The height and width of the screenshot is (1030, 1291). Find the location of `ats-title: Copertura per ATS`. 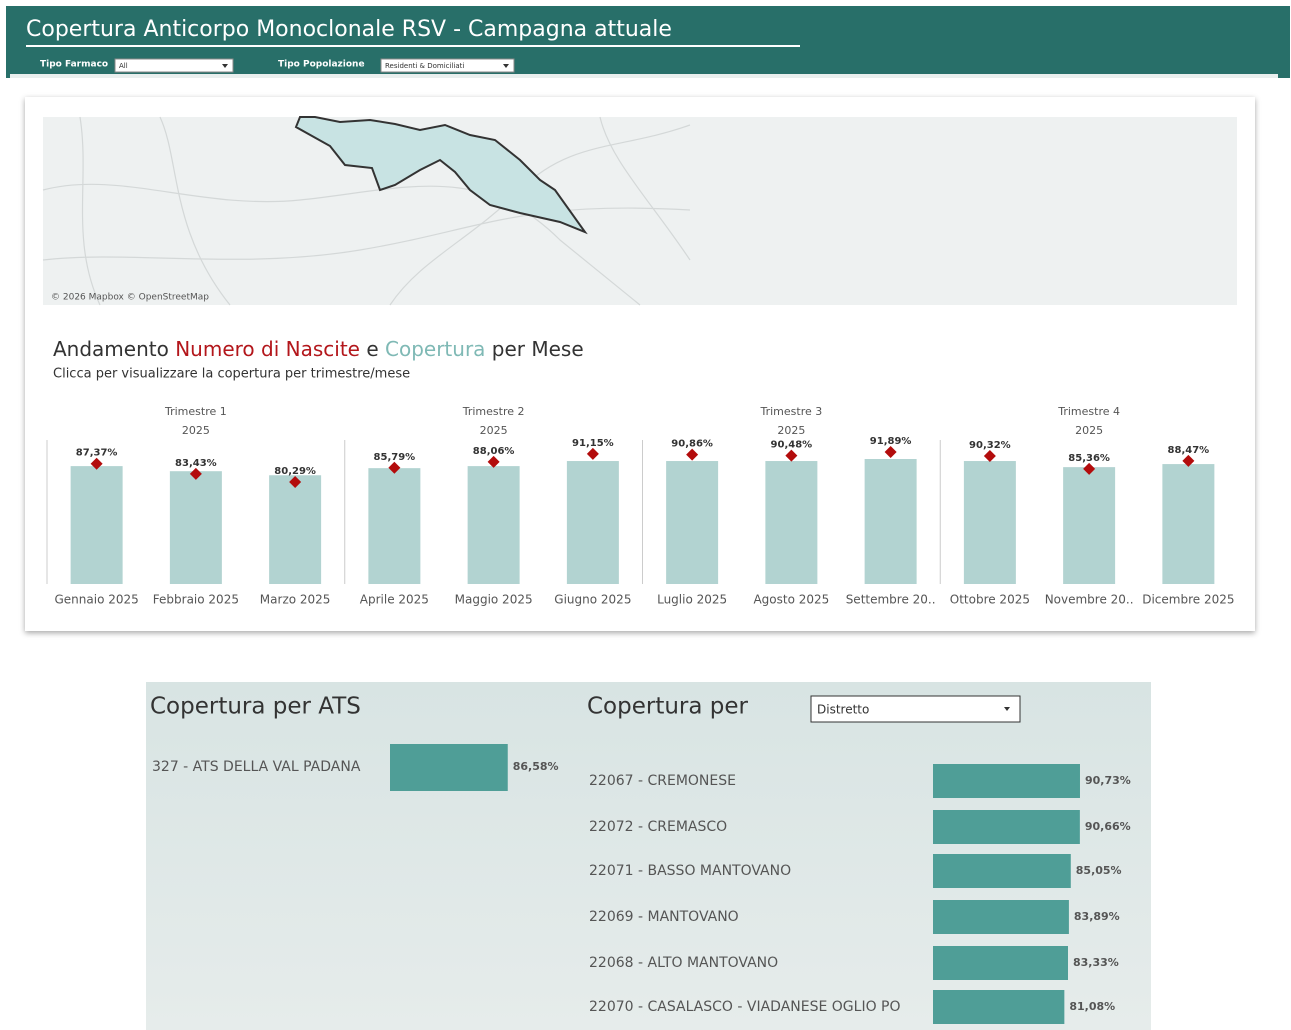

ats-title: Copertura per ATS is located at coordinates (255, 707).